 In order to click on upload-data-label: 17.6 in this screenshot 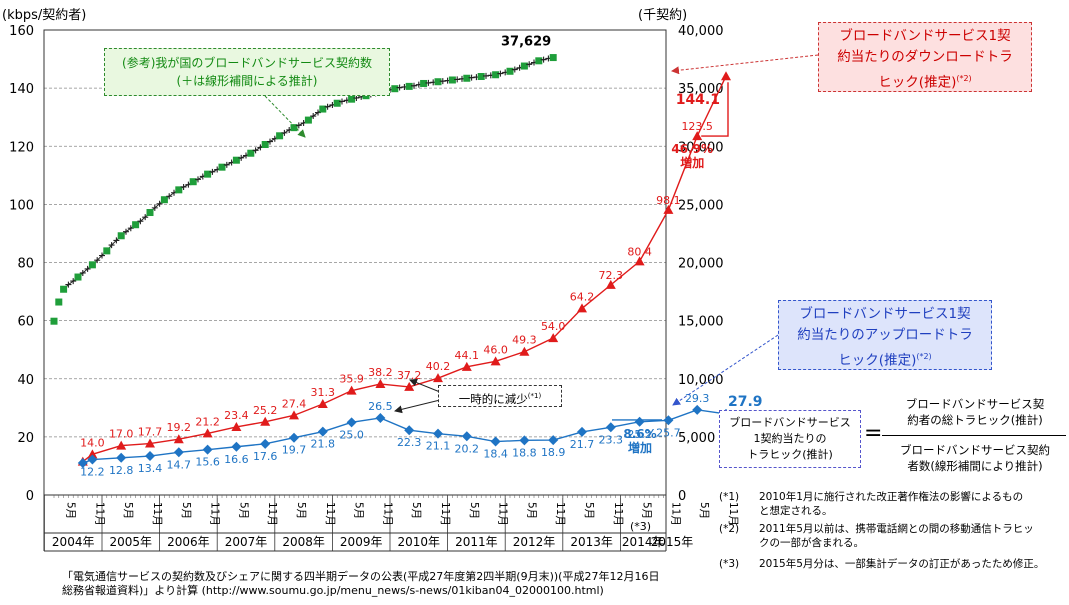, I will do `click(265, 456)`.